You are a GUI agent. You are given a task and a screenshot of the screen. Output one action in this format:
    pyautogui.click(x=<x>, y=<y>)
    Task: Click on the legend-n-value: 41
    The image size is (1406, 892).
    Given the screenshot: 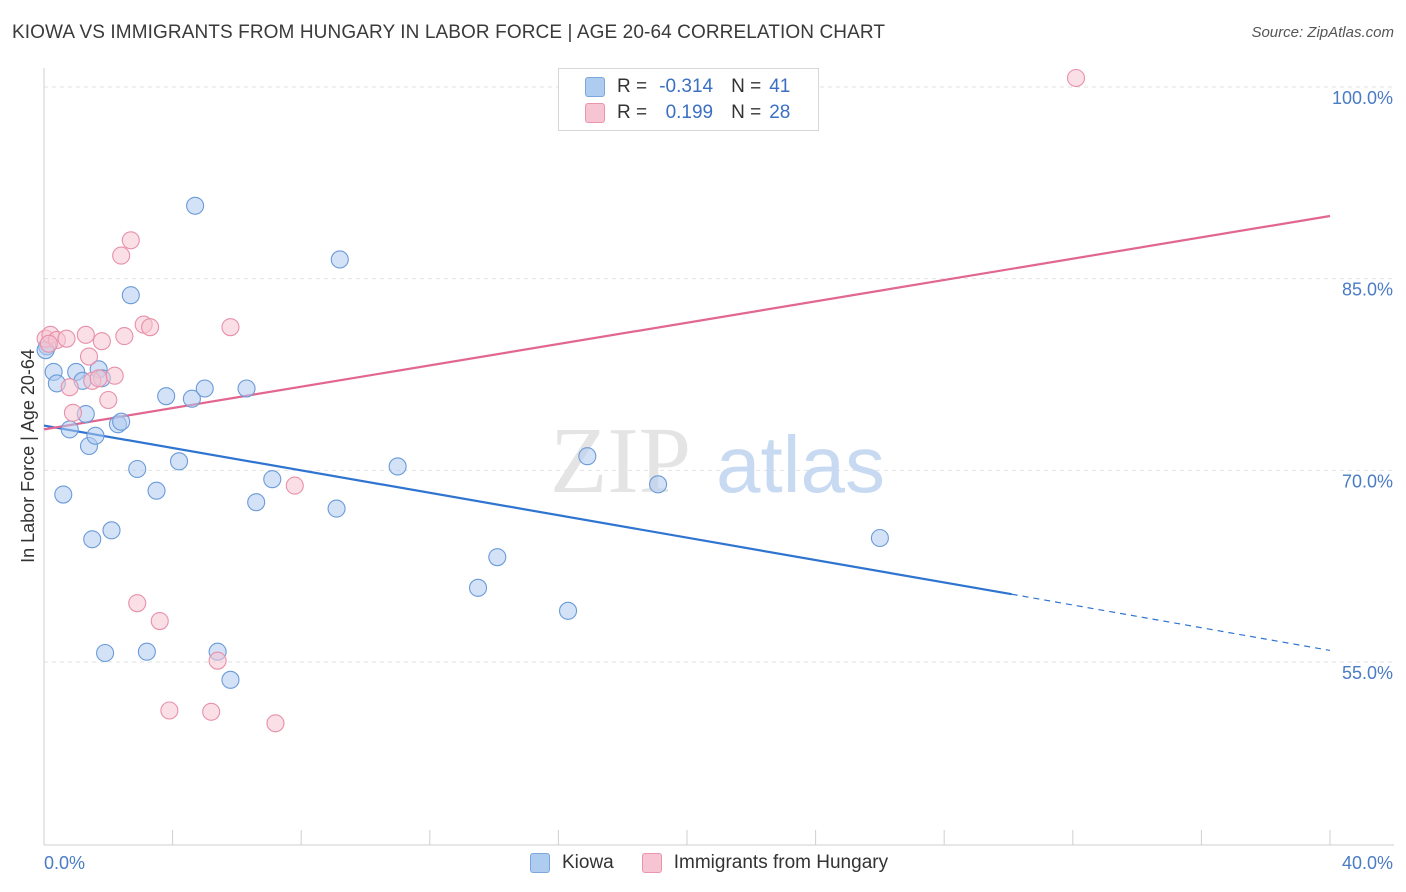 What is the action you would take?
    pyautogui.click(x=780, y=86)
    